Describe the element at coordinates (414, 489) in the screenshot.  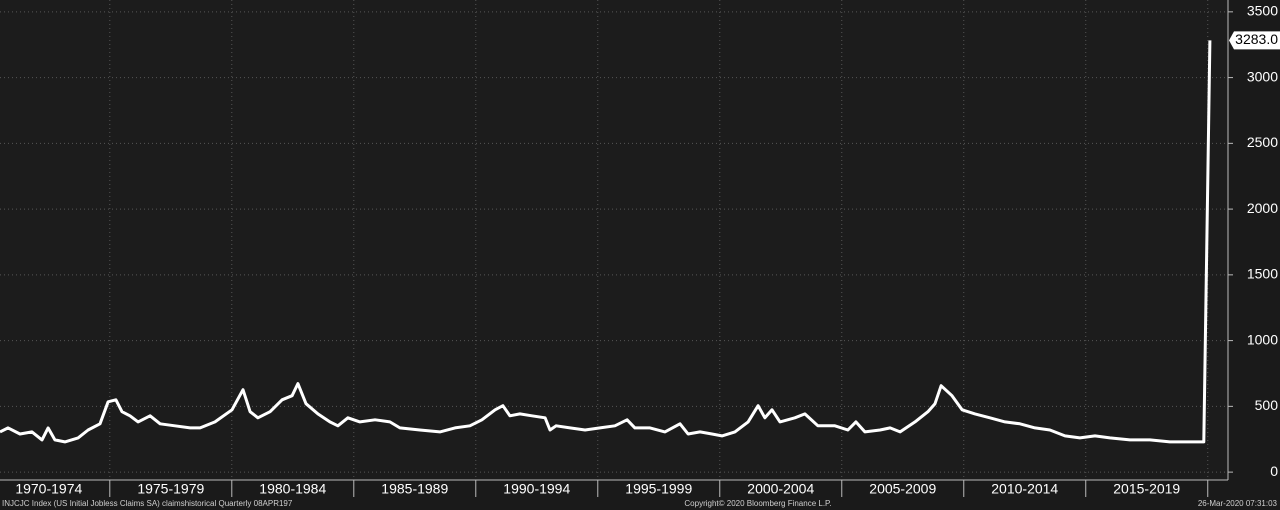
I see `x-band-label: 1985-1989` at that location.